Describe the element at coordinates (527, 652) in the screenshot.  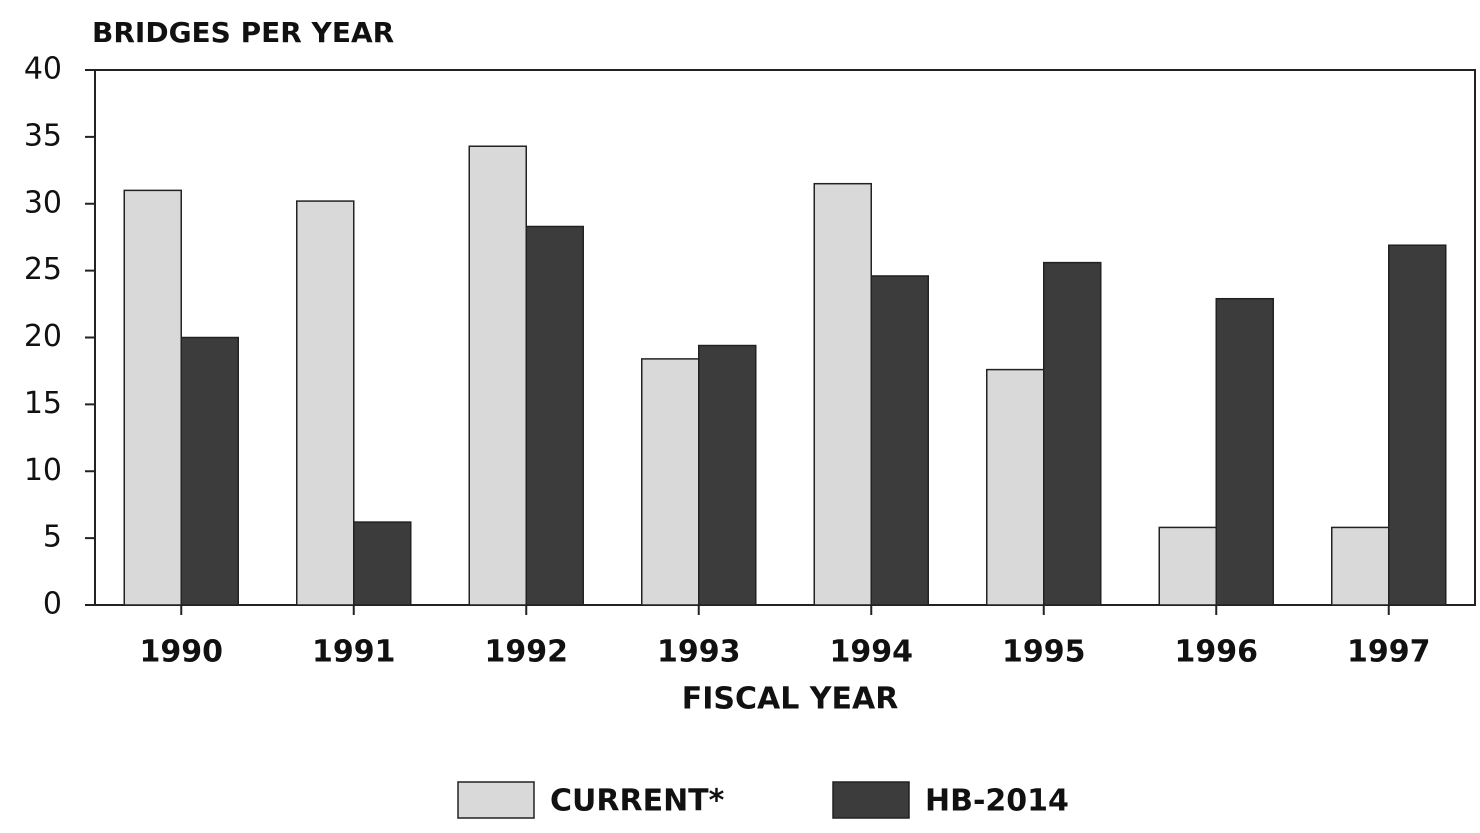
I see `x-tick-label: 1992` at that location.